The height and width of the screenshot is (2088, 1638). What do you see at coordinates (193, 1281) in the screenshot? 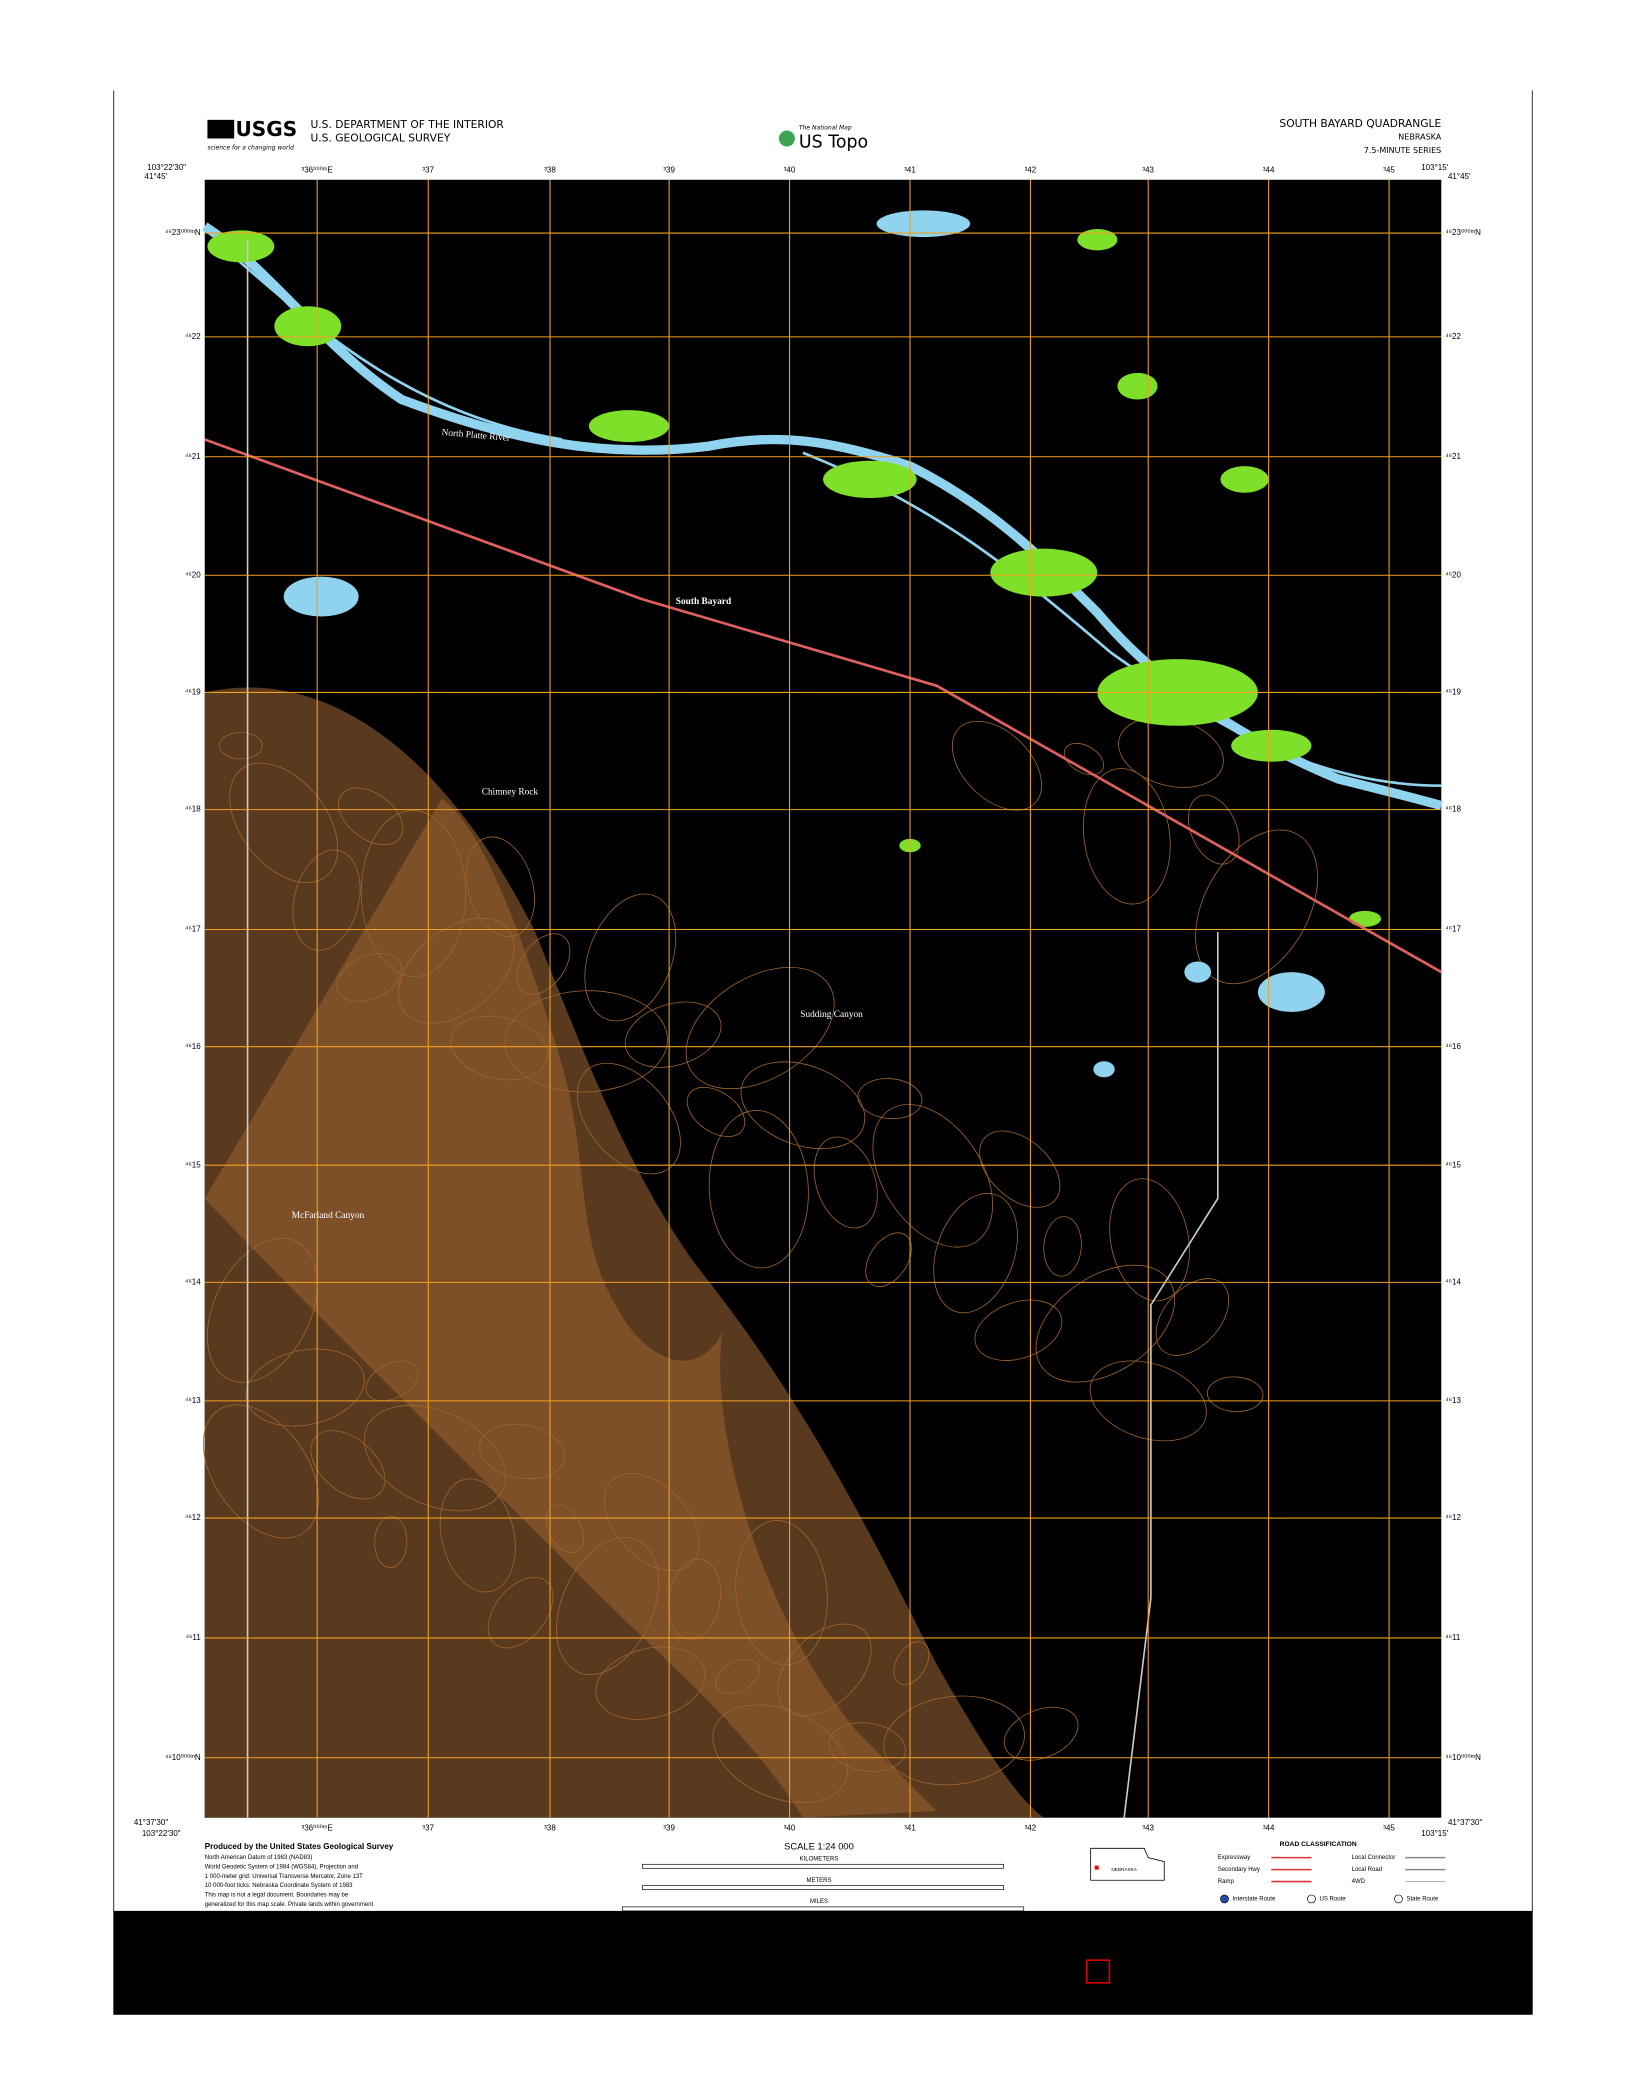
I see `northing-label: ⁴⁶14` at bounding box center [193, 1281].